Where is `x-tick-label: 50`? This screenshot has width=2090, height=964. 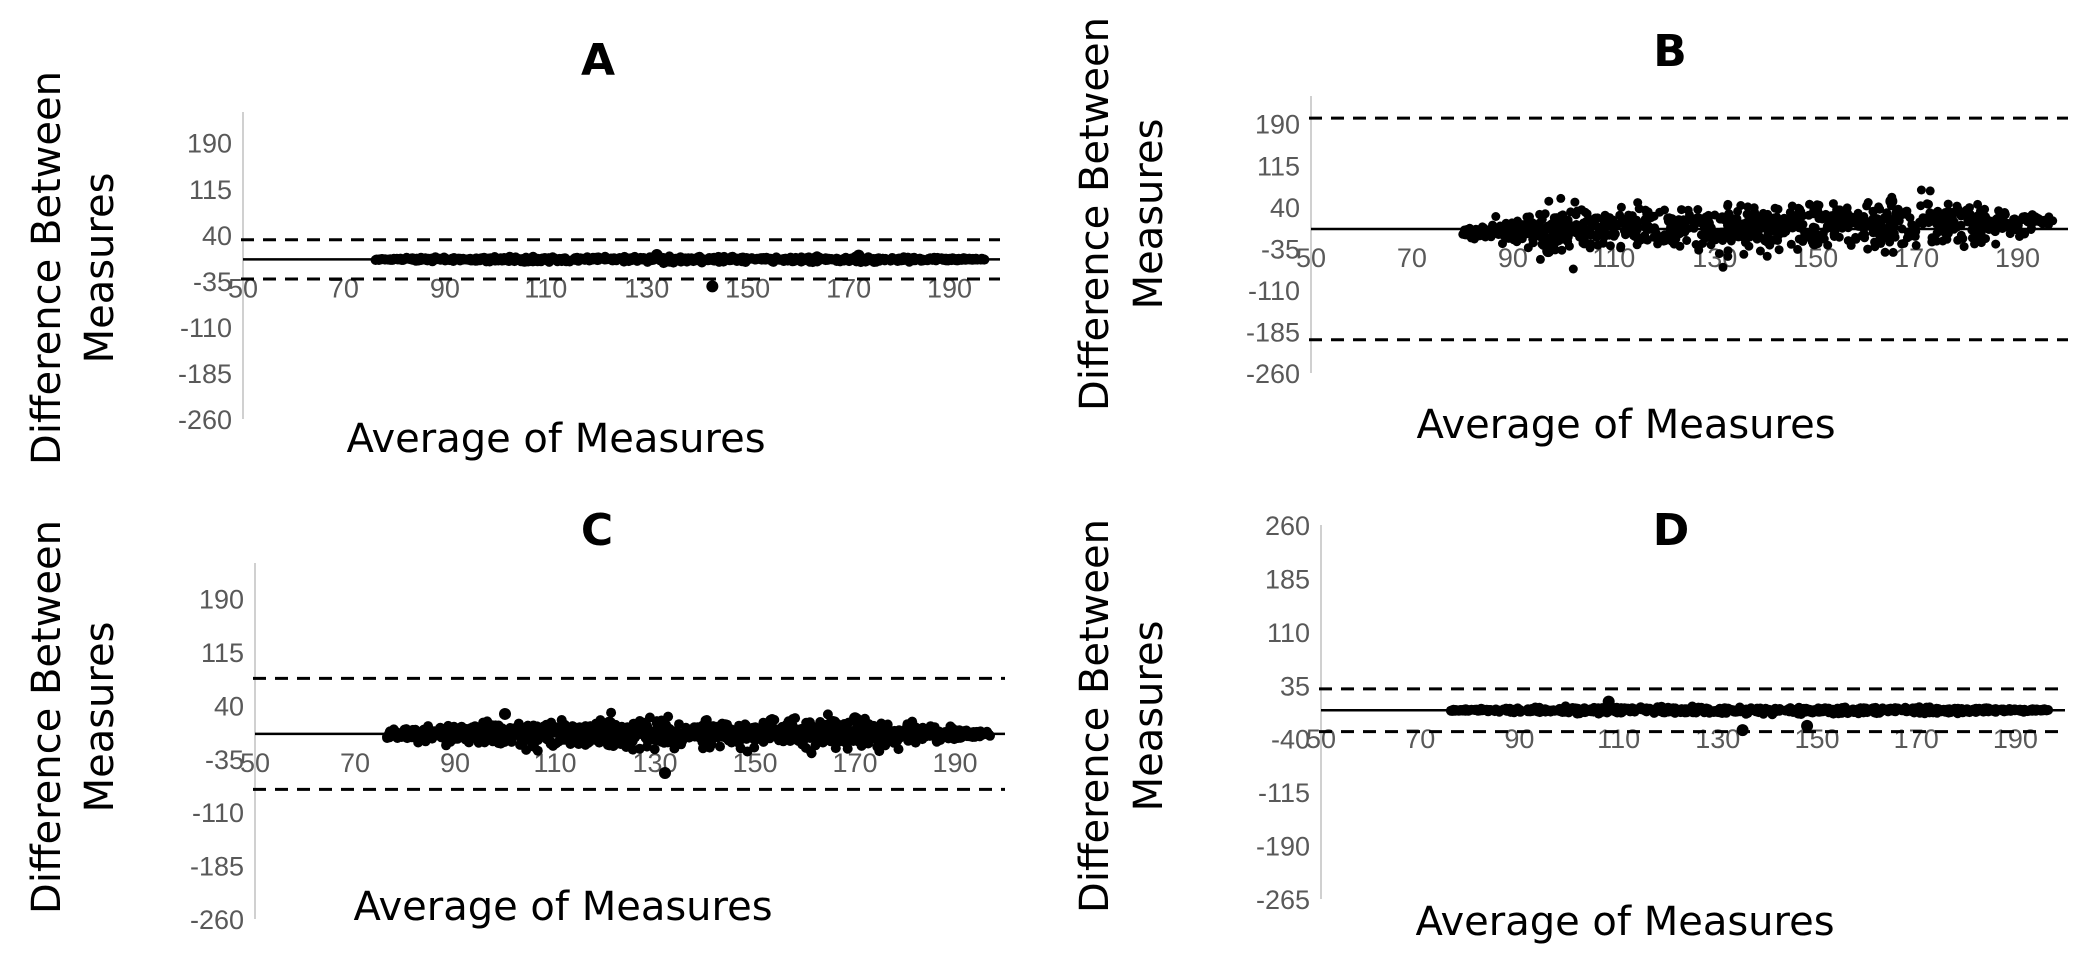 x-tick-label: 50 is located at coordinates (1321, 739).